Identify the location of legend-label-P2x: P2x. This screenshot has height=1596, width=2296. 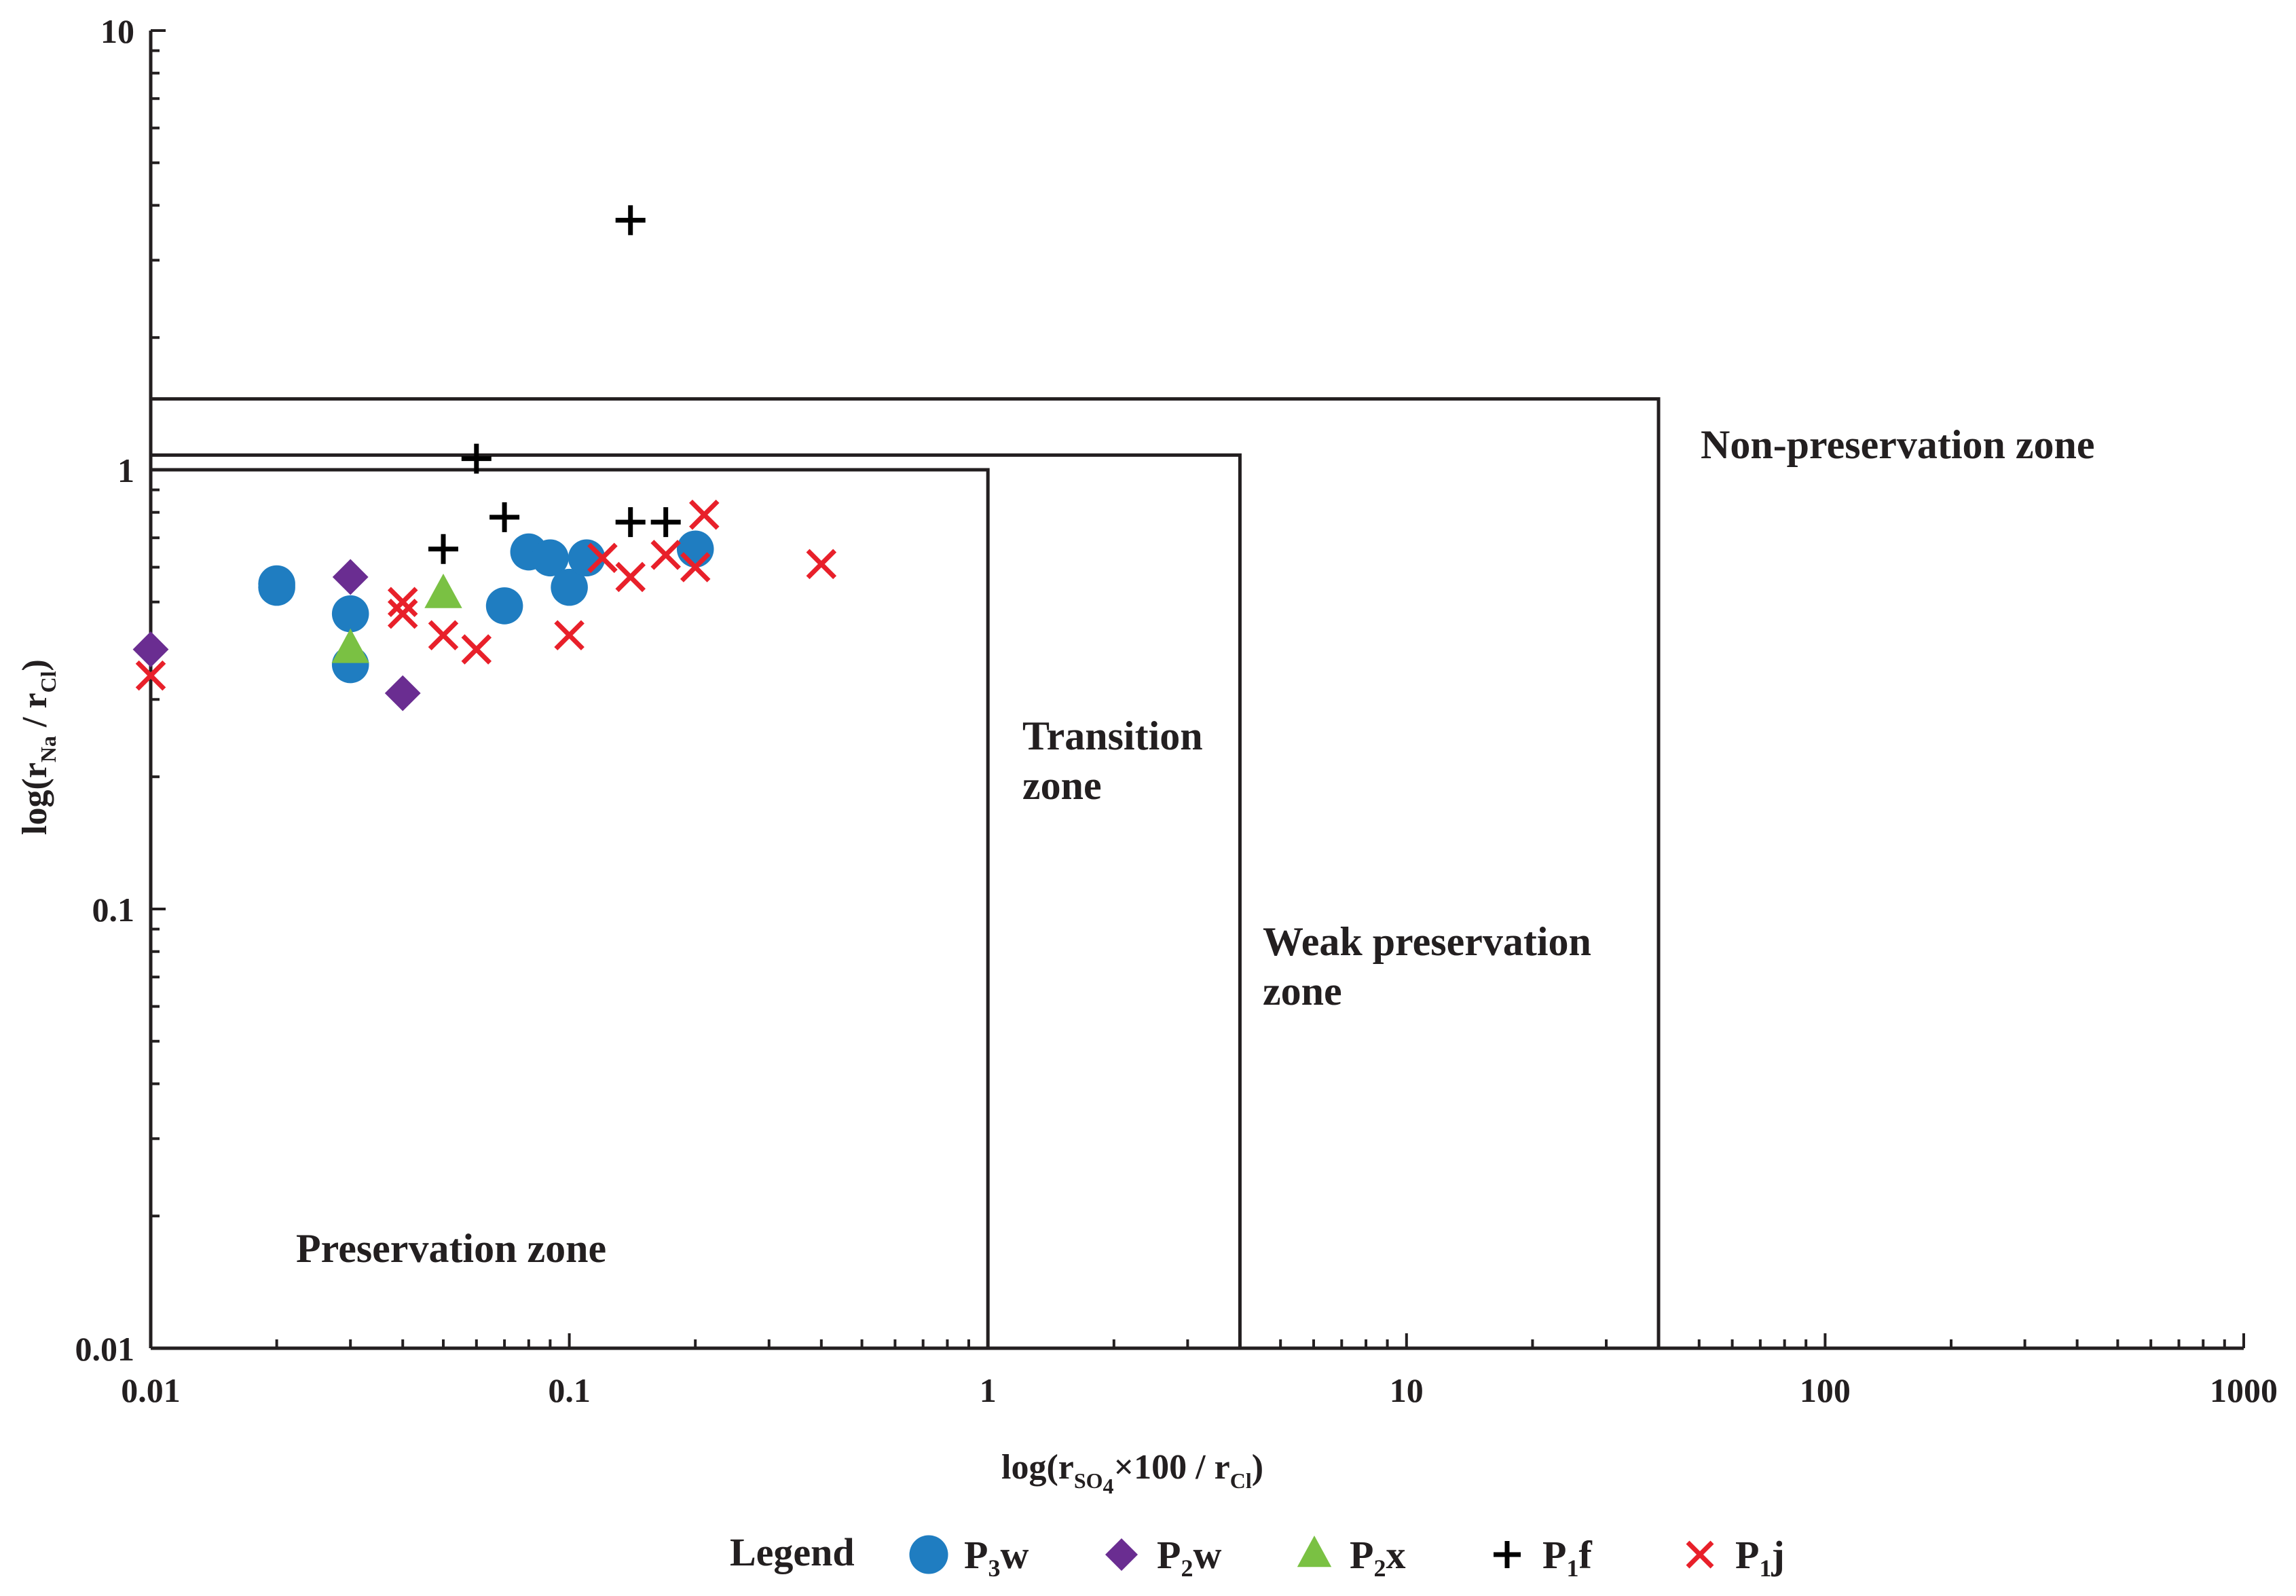
(1377, 1557).